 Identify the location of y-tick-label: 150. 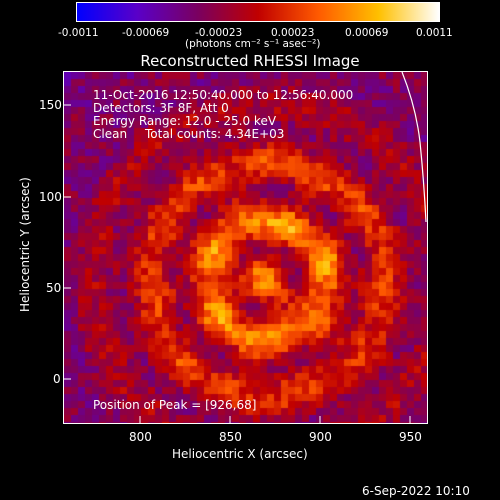
(50, 105).